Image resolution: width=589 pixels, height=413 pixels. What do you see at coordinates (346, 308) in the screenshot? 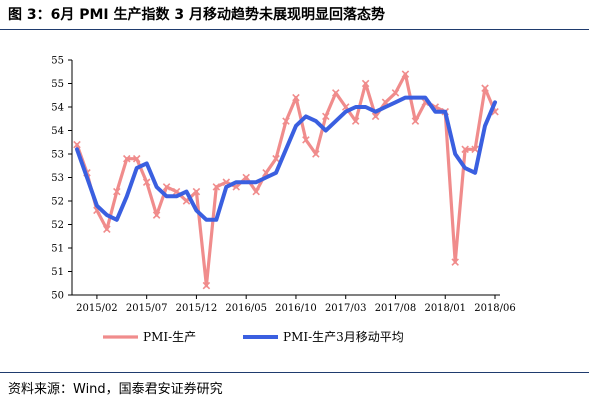
I see `x-tick-label: 2017/03` at bounding box center [346, 308].